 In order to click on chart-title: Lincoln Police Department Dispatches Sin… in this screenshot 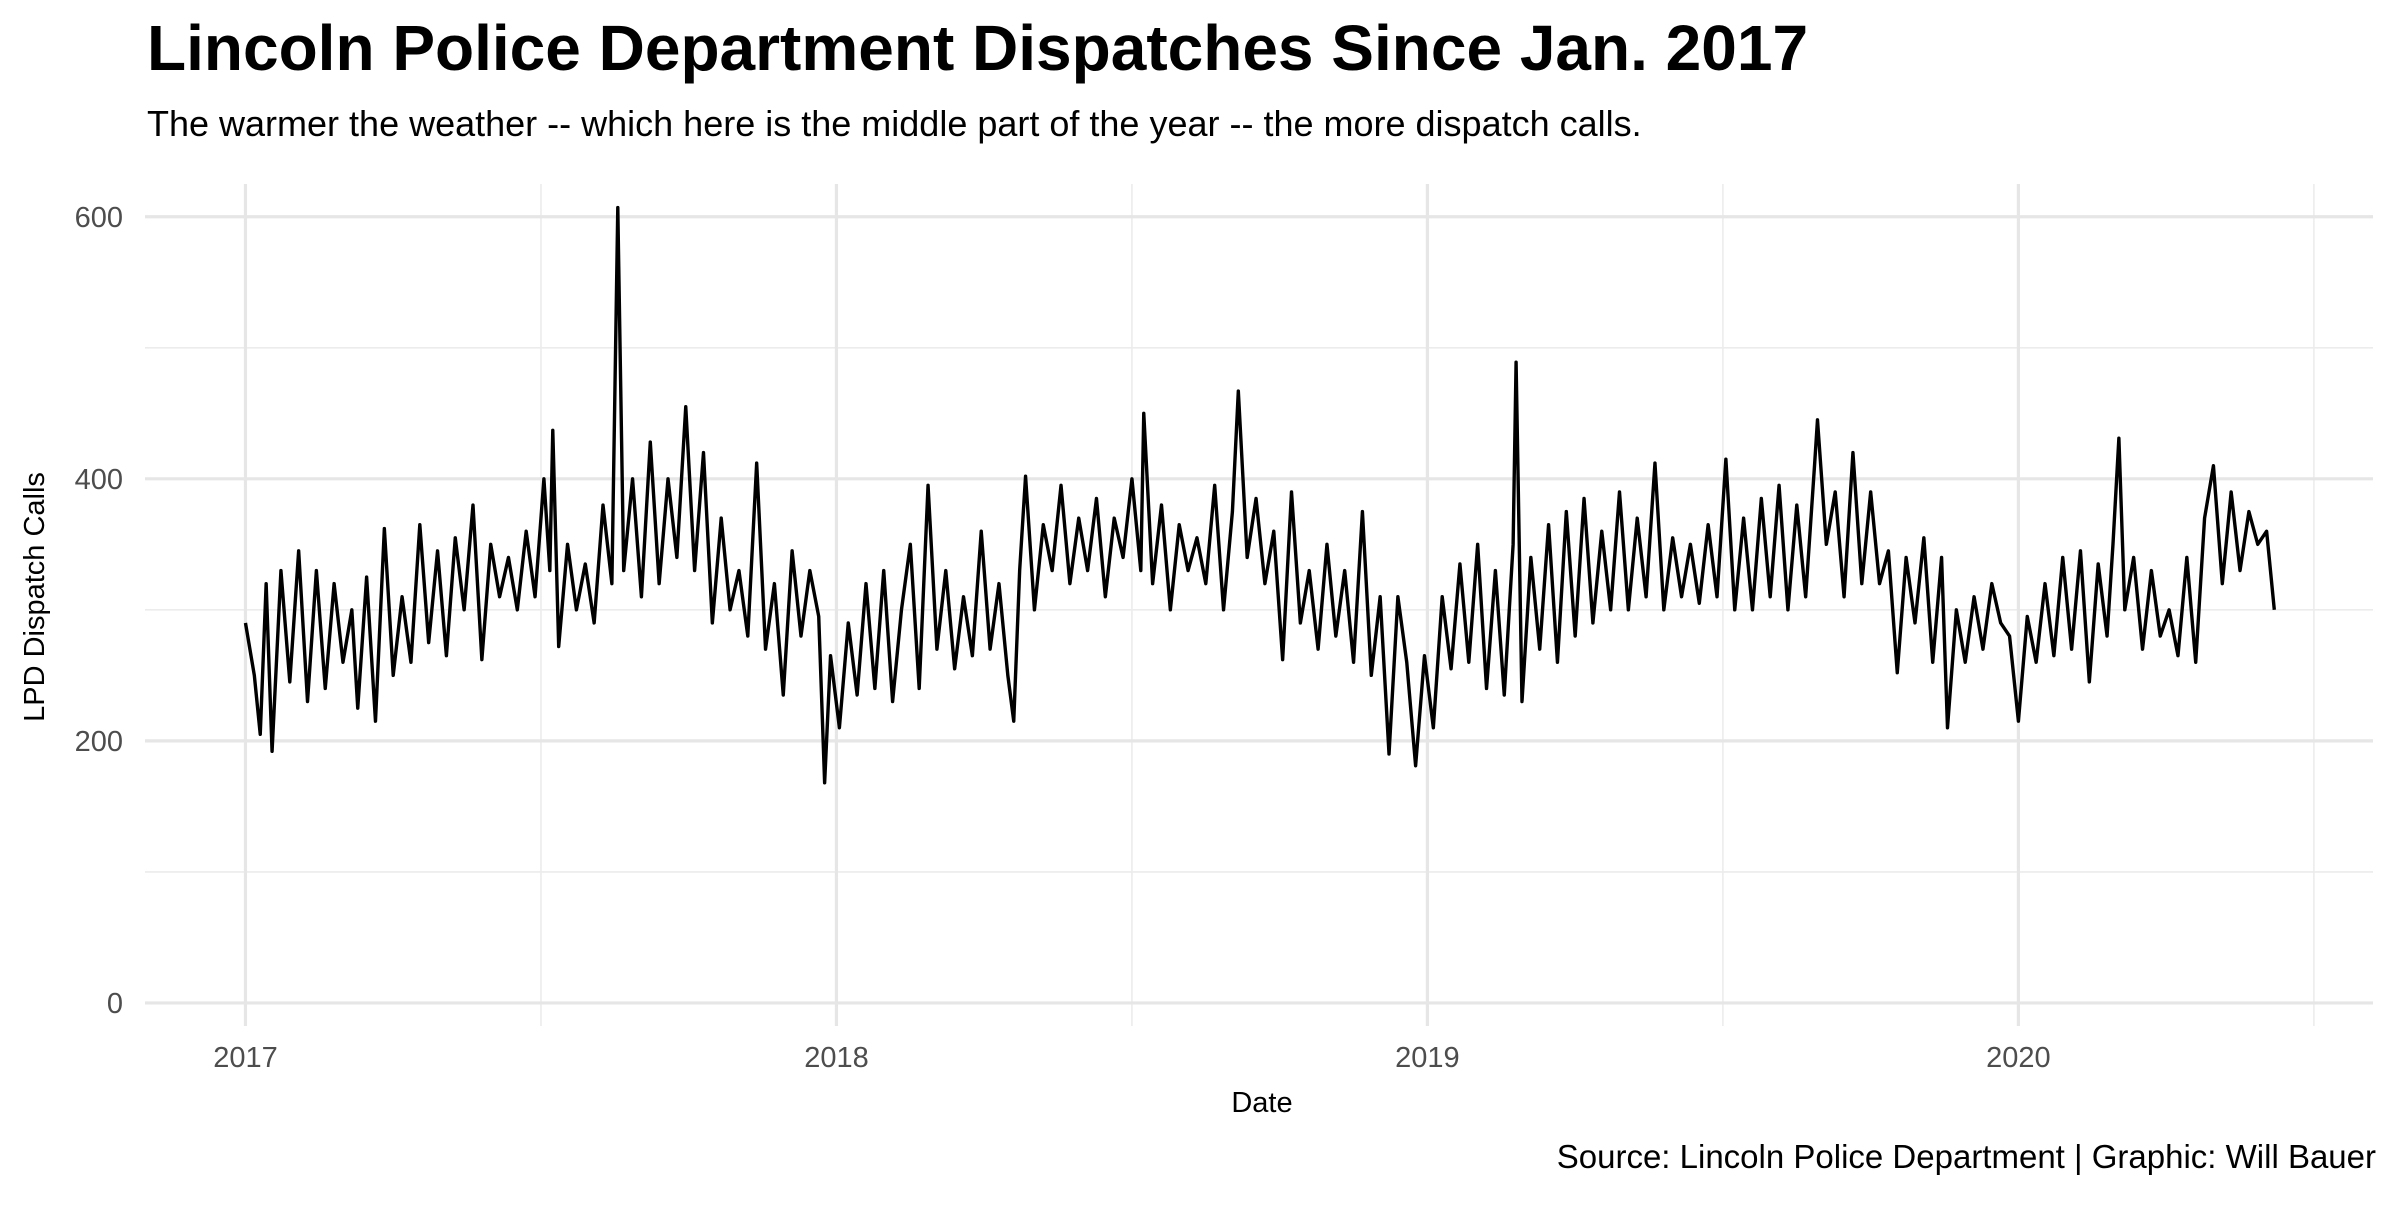, I will do `click(977, 48)`.